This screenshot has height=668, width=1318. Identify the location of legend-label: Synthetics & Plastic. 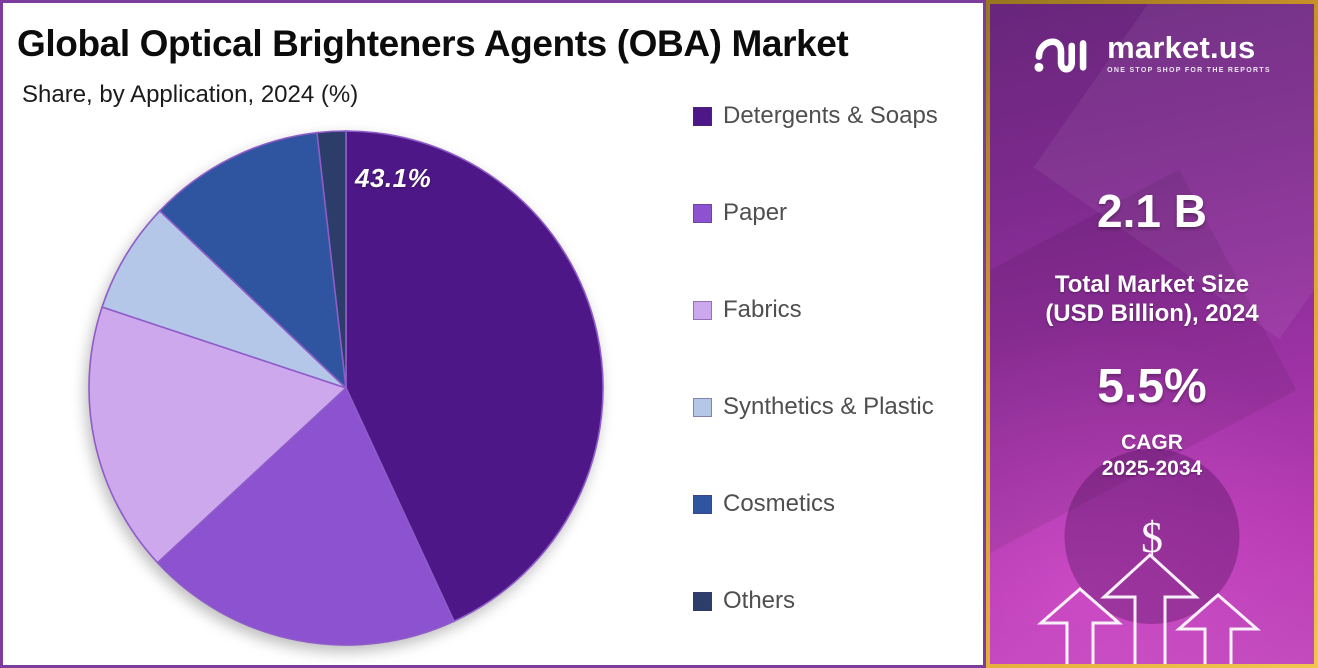
(828, 406).